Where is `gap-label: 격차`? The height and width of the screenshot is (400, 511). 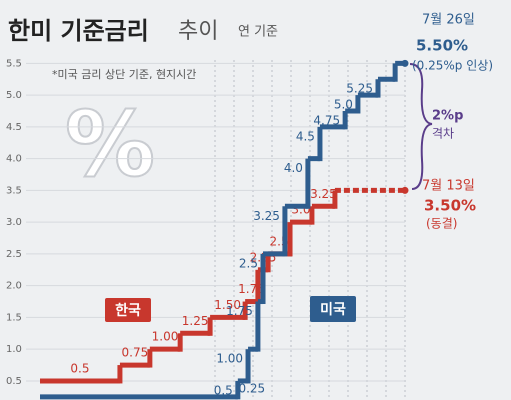 gap-label: 격차 is located at coordinates (443, 134).